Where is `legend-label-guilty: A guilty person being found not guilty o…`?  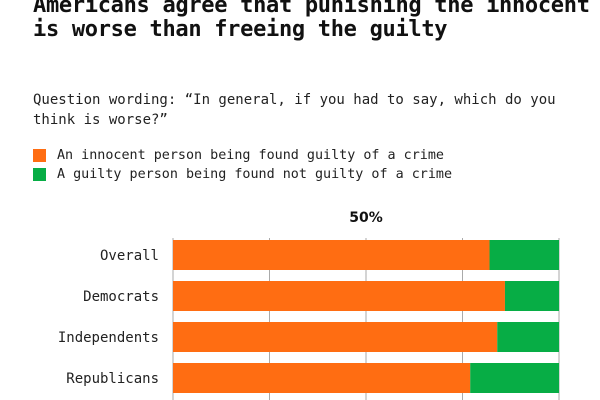 legend-label-guilty: A guilty person being found not guilty o… is located at coordinates (255, 174).